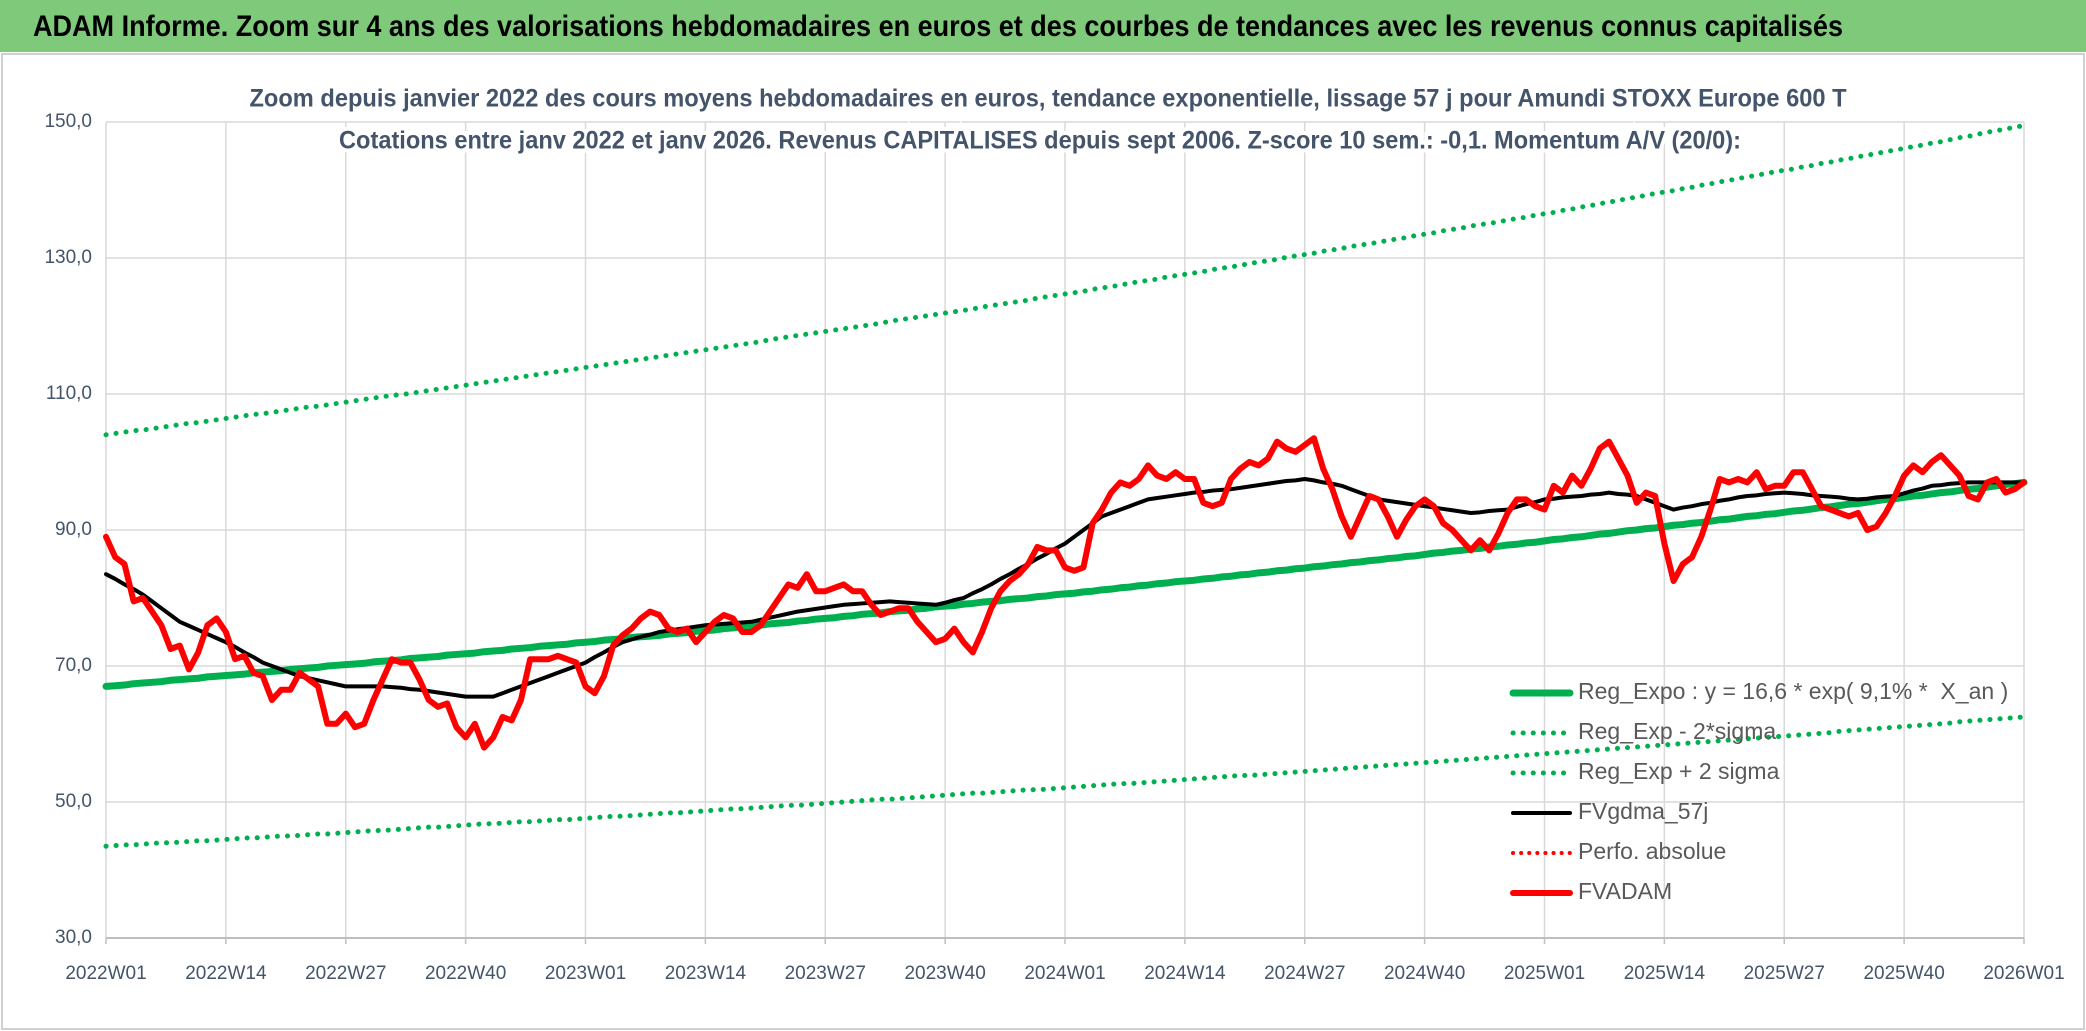 The image size is (2086, 1031). I want to click on x-tick-label: 2022W27, so click(345, 973).